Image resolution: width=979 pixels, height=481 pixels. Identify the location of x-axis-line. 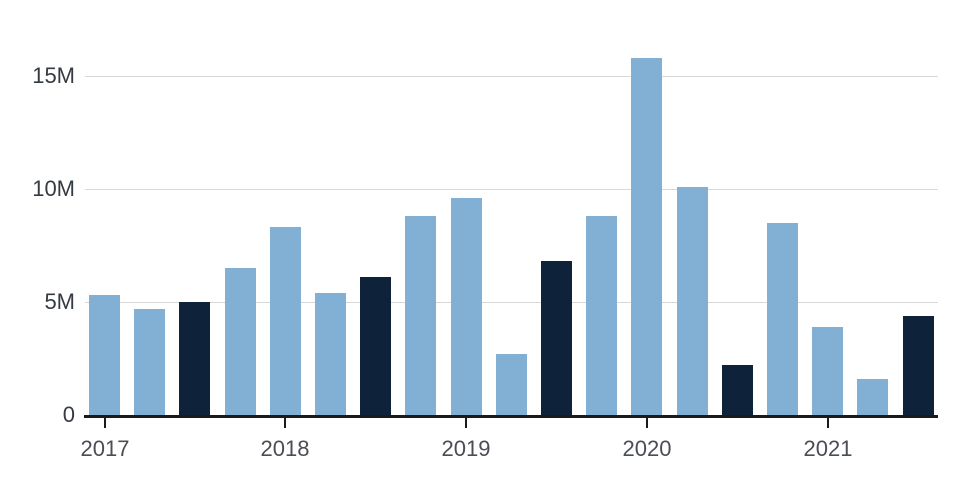
(511, 416).